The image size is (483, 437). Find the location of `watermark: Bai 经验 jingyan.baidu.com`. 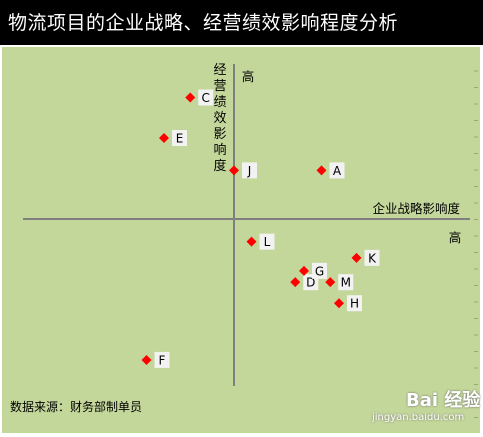

watermark: Bai 经验 jingyan.baidu.com is located at coordinates (425, 407).